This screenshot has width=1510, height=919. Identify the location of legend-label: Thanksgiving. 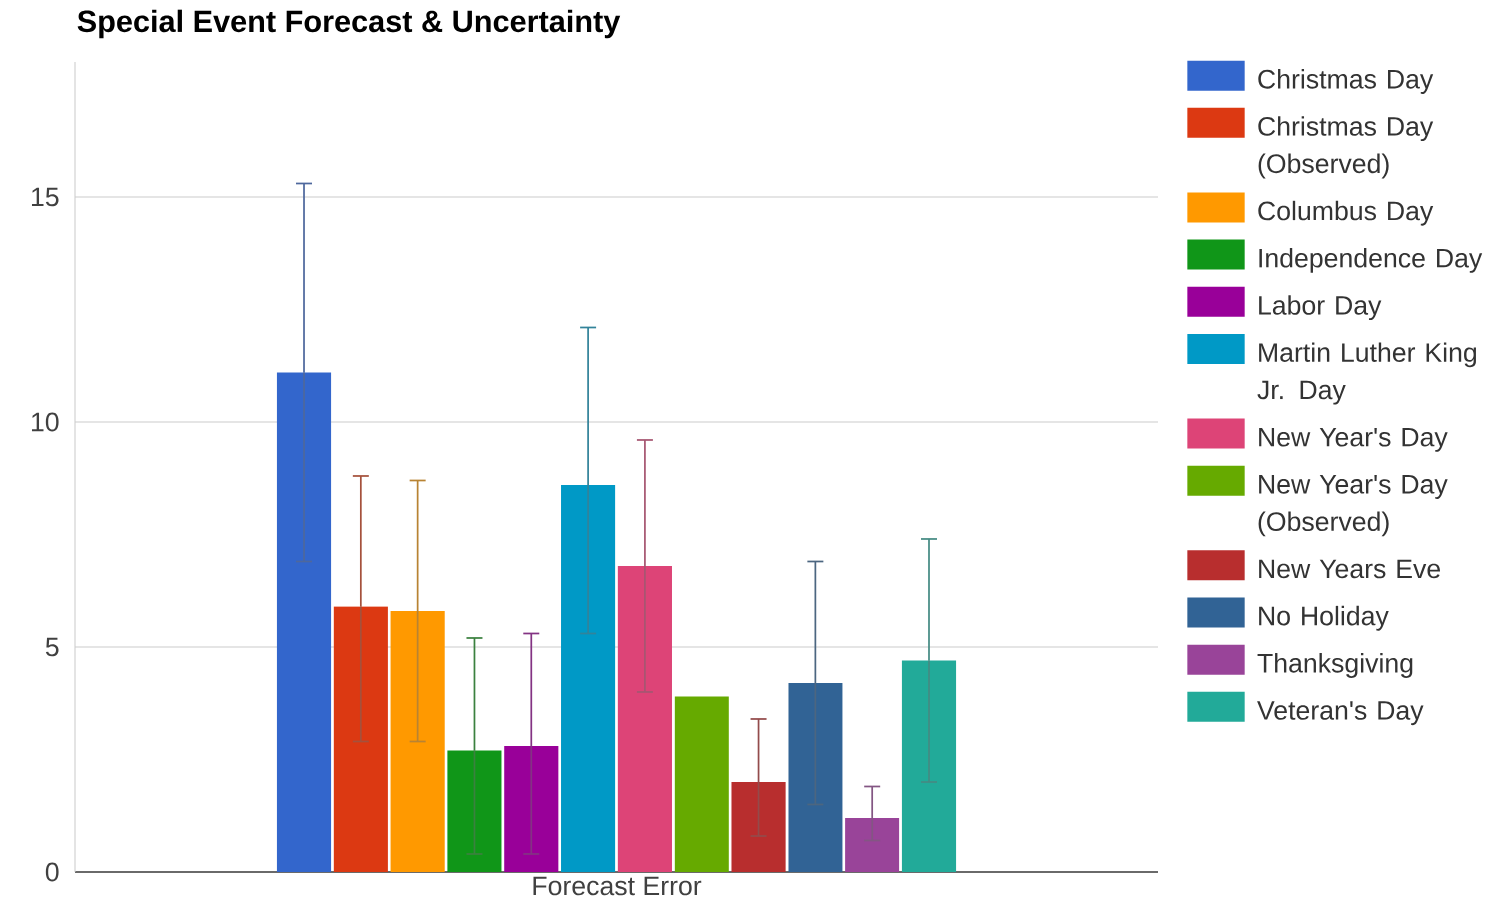
(1335, 665).